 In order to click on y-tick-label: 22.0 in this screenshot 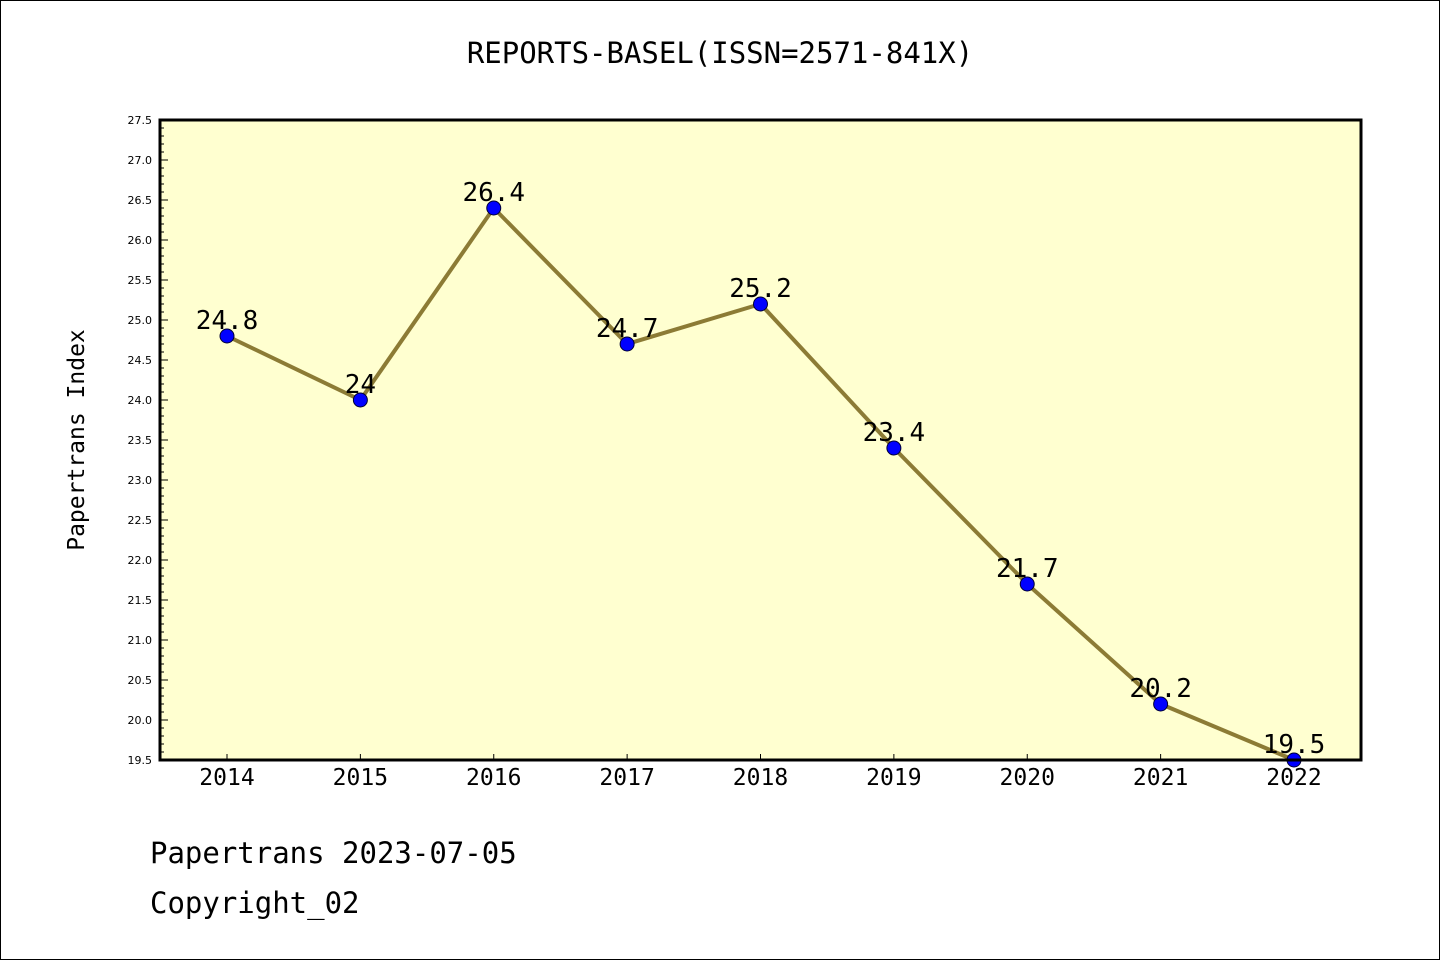, I will do `click(140, 560)`.